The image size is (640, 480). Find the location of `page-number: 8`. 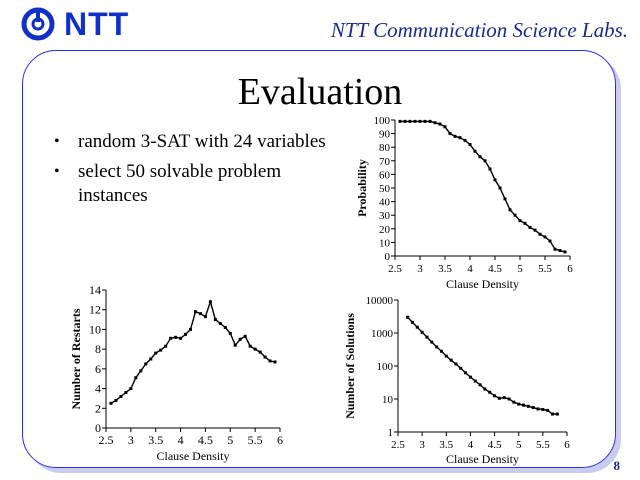

page-number: 8 is located at coordinates (617, 465).